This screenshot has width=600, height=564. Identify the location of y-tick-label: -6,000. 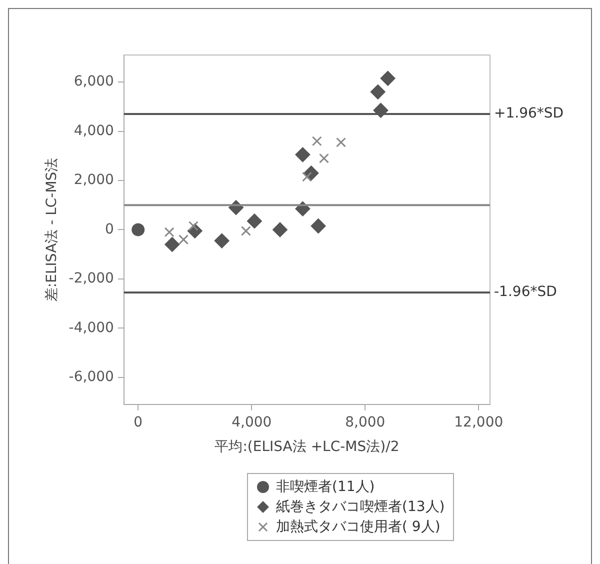
(91, 376).